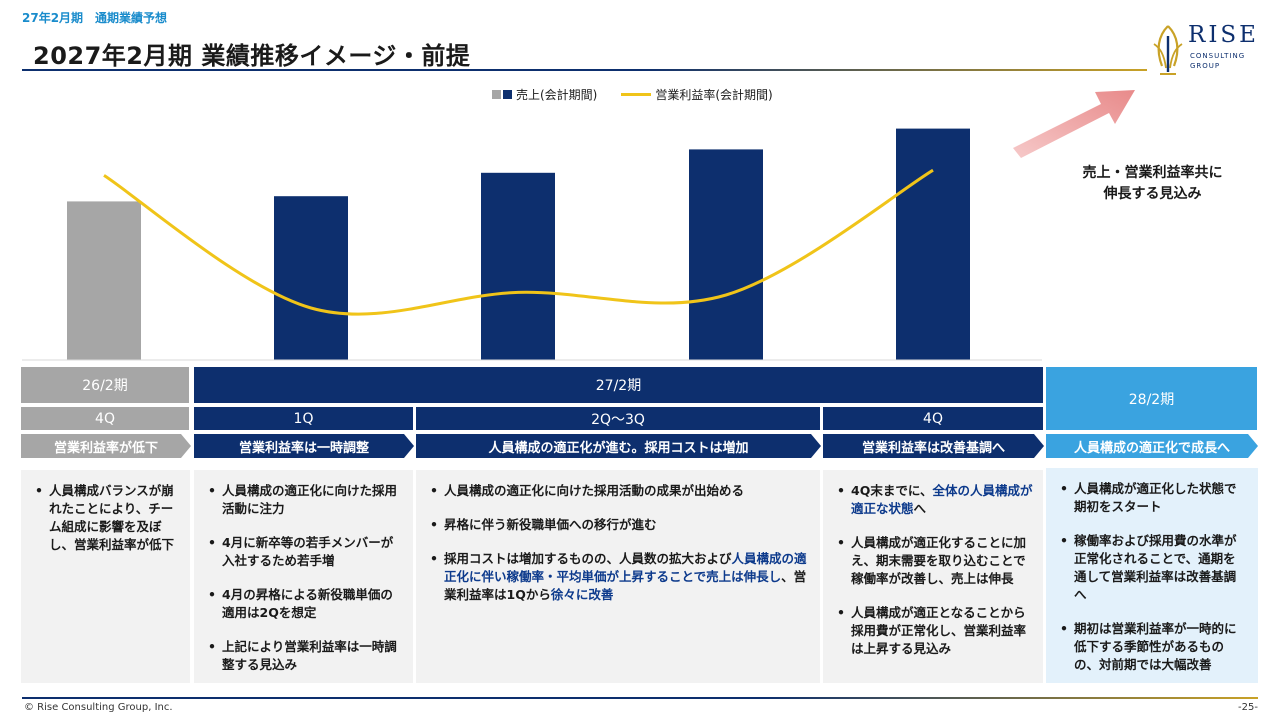 The height and width of the screenshot is (720, 1280). Describe the element at coordinates (714, 95) in the screenshot. I see `legend-label-margin: 営業利益率(会計期間)` at that location.